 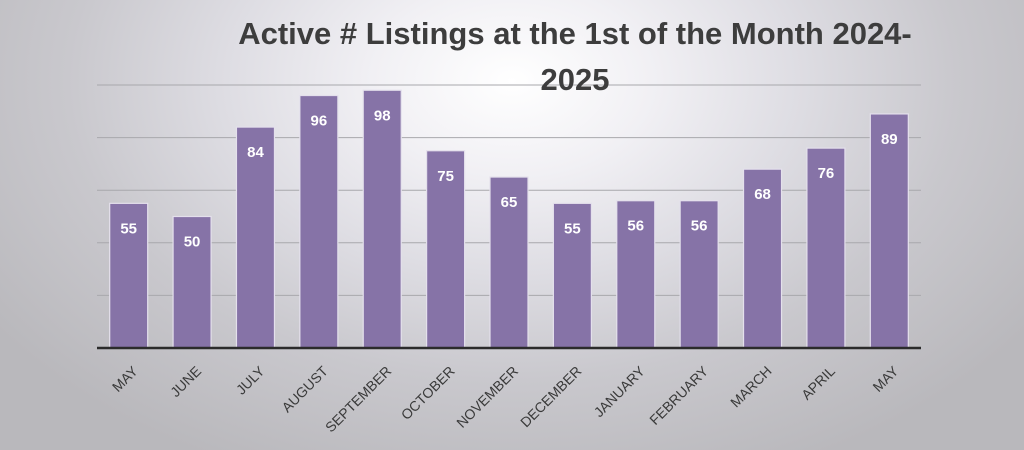 I want to click on x-tick-label: DECEMBER, so click(x=550, y=396).